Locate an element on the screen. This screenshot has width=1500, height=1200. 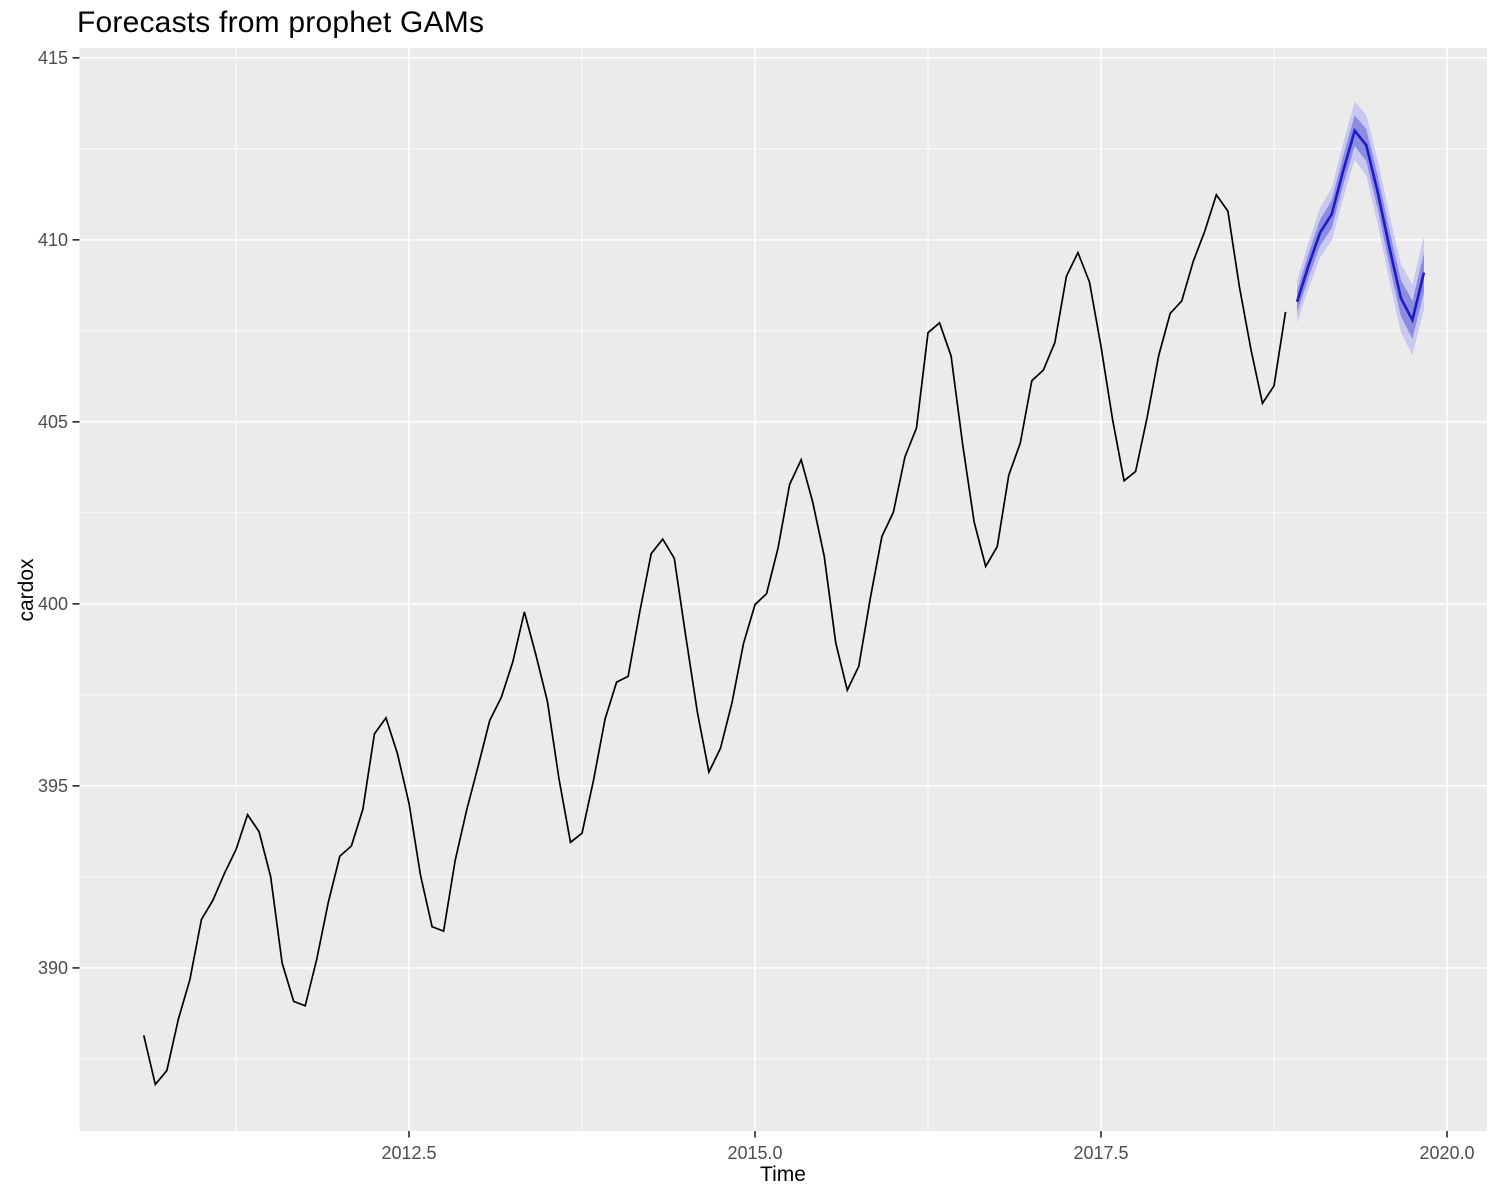
y-tick-label: 400 is located at coordinates (53, 604).